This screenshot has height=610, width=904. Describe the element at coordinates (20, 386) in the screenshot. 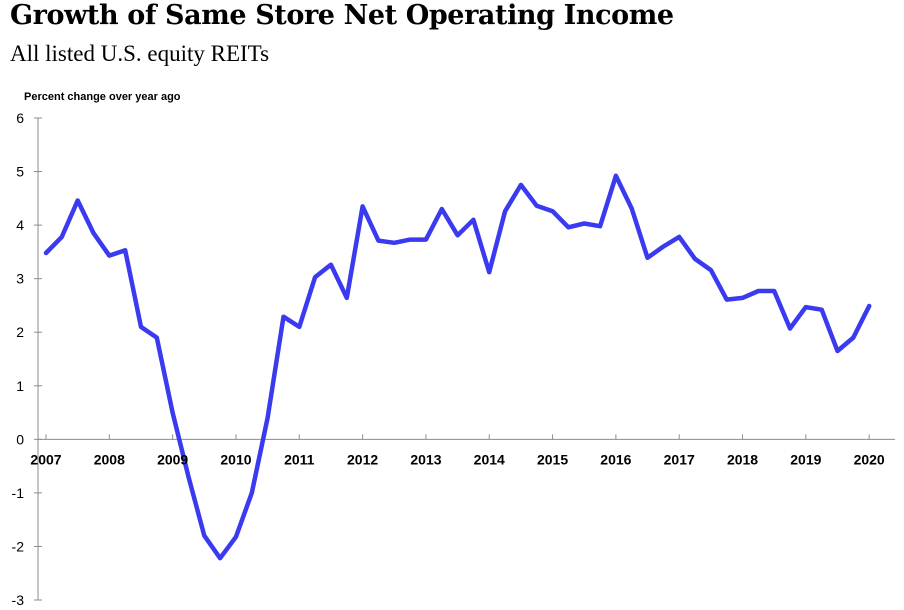

I see `y-tick-label: 1` at that location.